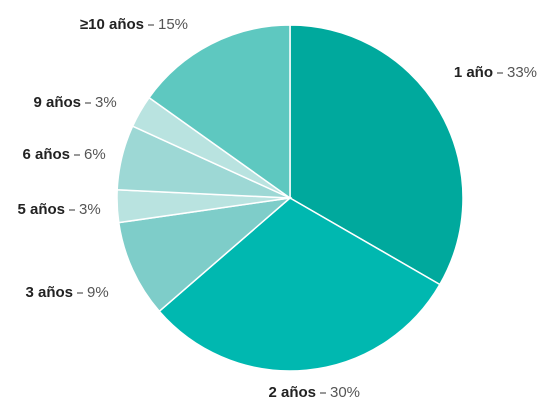  What do you see at coordinates (98, 292) in the screenshot?
I see `slice-value-label: 9%` at bounding box center [98, 292].